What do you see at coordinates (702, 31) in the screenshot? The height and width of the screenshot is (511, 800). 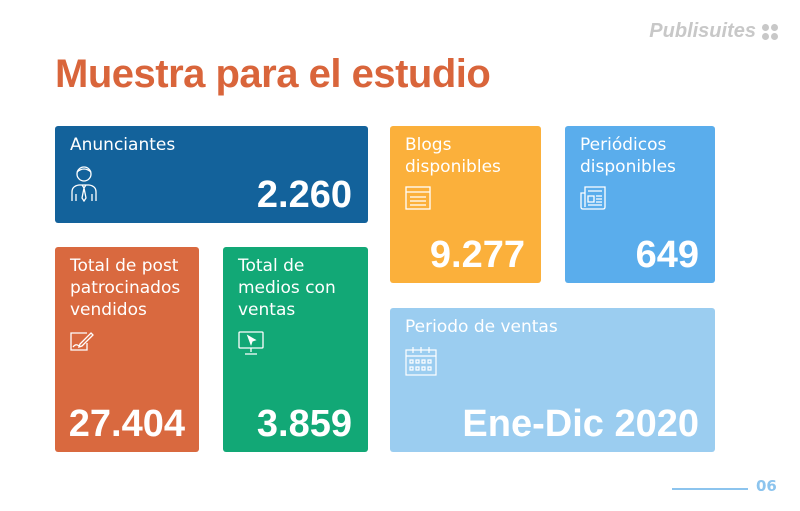 I see `logo-text: Publisuites` at bounding box center [702, 31].